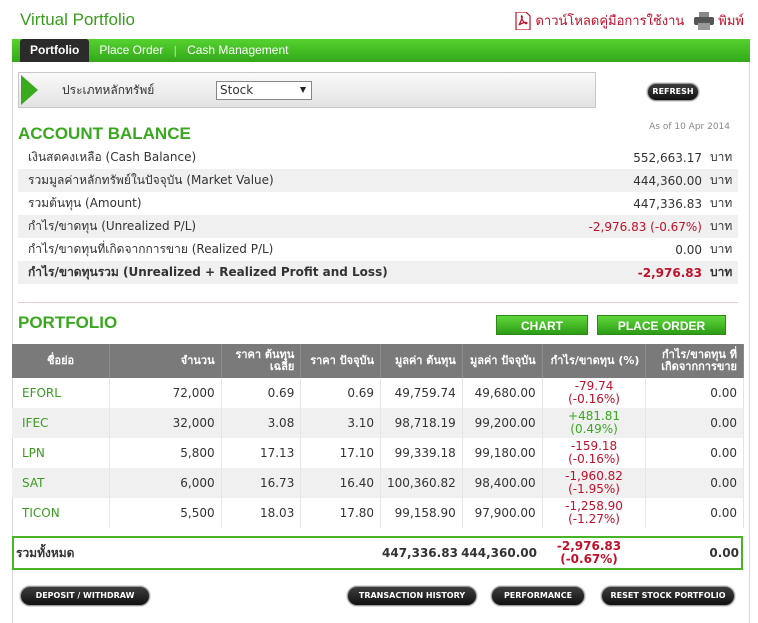 The image size is (758, 623). What do you see at coordinates (85, 203) in the screenshot?
I see `balance-label: รวมต้นทุน (Amount)` at bounding box center [85, 203].